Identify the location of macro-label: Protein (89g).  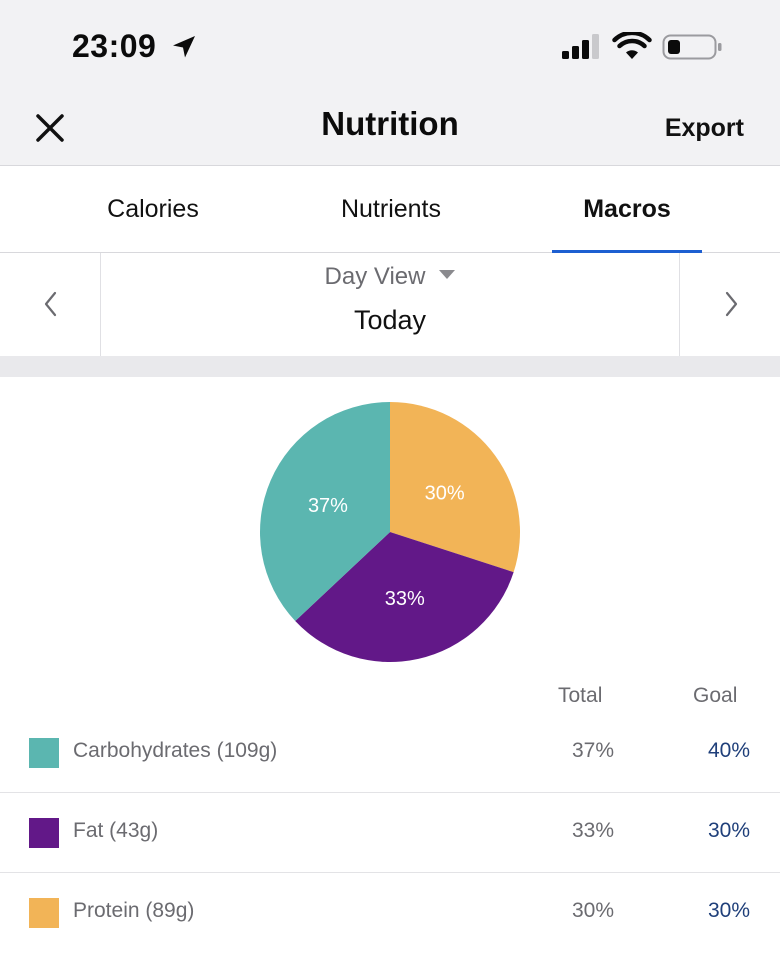
(134, 910).